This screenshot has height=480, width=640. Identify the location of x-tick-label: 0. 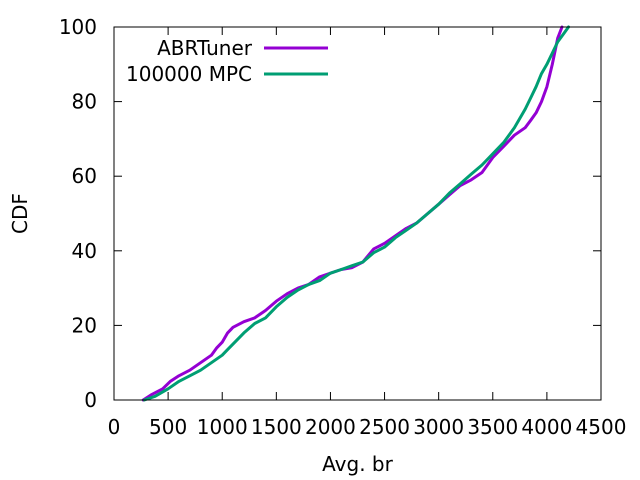
(114, 427).